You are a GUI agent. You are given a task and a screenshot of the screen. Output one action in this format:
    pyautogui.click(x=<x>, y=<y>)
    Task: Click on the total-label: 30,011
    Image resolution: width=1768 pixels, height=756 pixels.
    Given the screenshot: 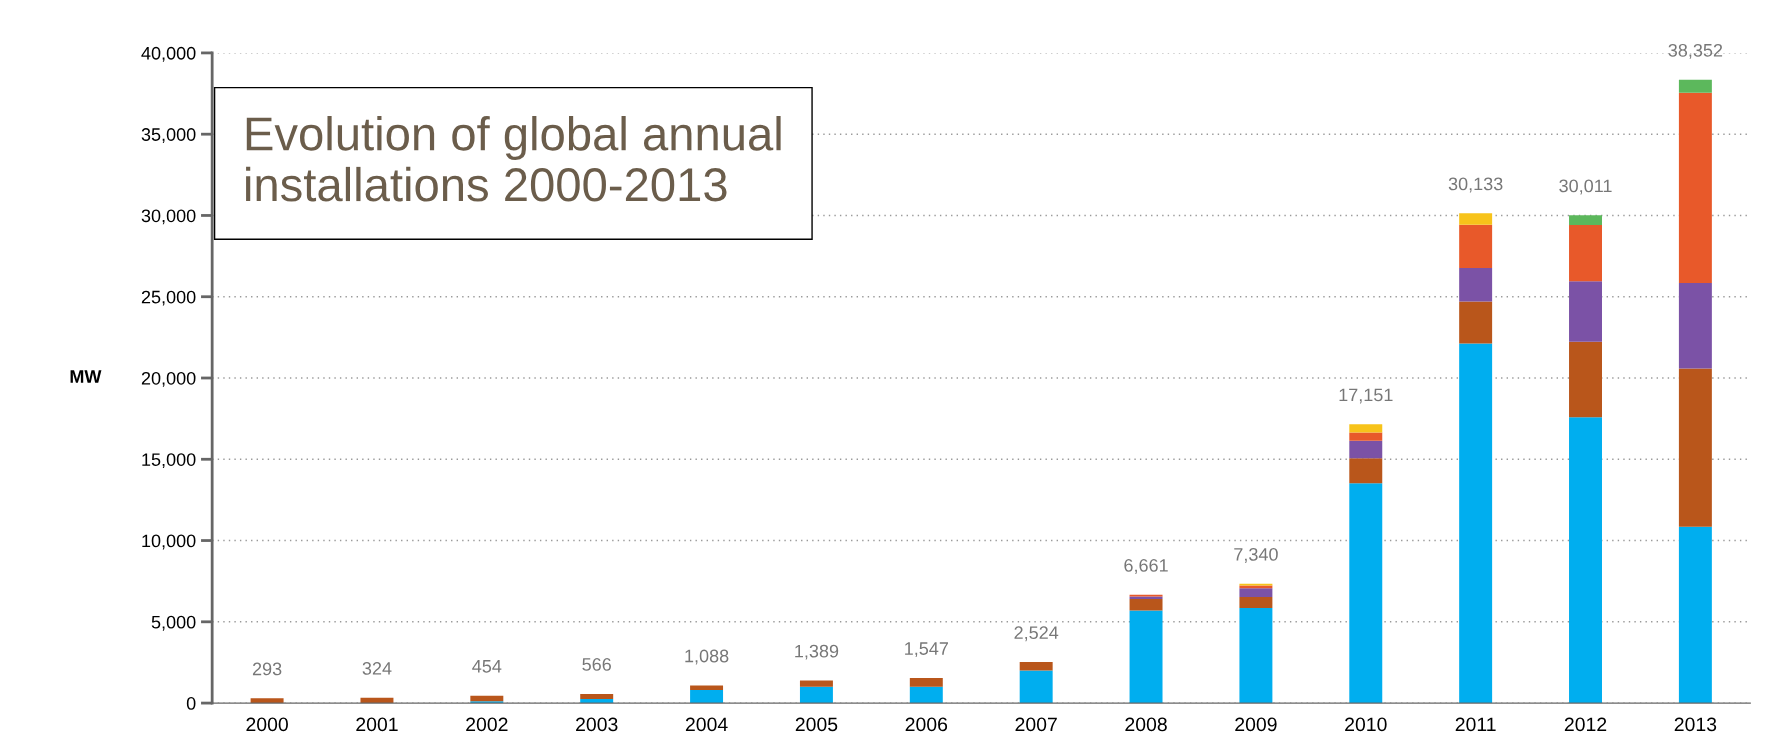 What is the action you would take?
    pyautogui.click(x=1585, y=187)
    